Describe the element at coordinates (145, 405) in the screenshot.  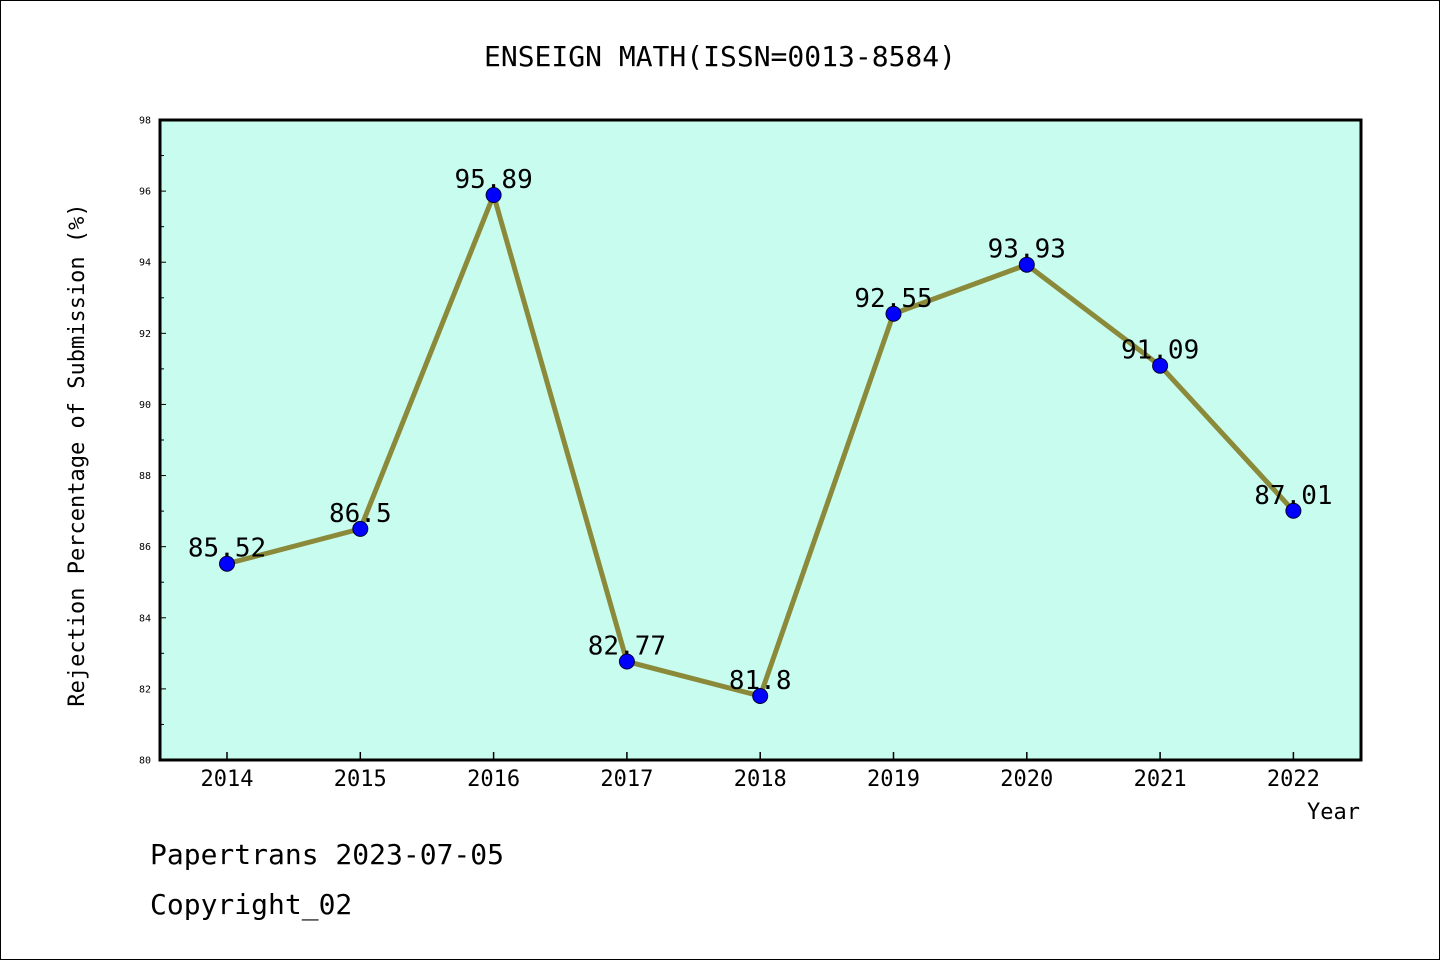
I see `y-tick-label: 90` at that location.